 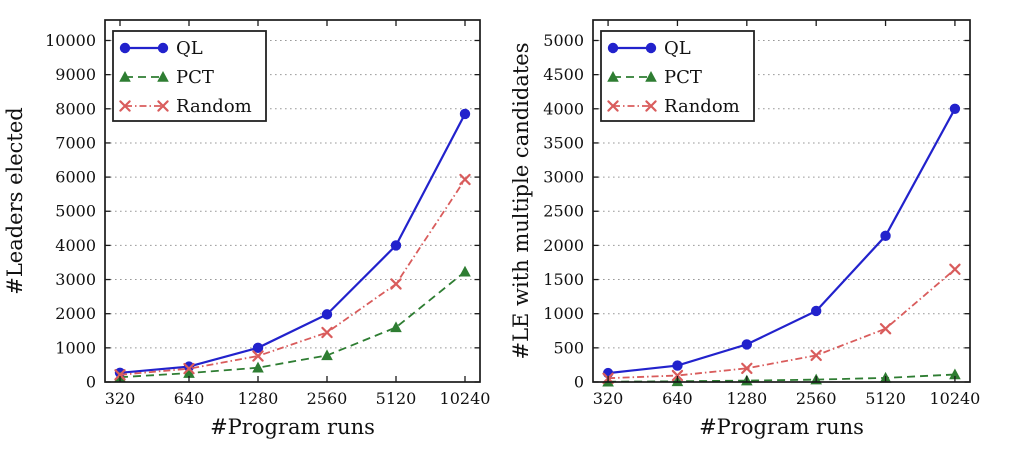 What do you see at coordinates (522, 200) in the screenshot?
I see `y-axis-label: #LE with multiple candidates` at bounding box center [522, 200].